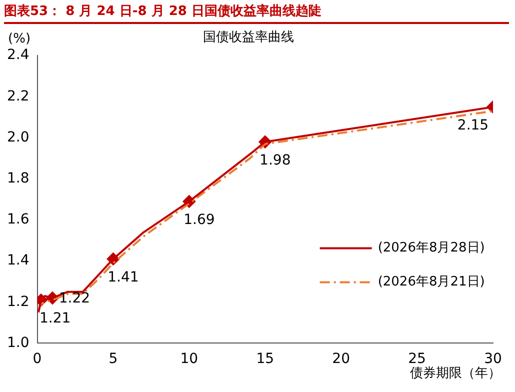 This screenshot has width=515, height=392. I want to click on chart-subtitle: 国债收益率曲线, so click(248, 37).